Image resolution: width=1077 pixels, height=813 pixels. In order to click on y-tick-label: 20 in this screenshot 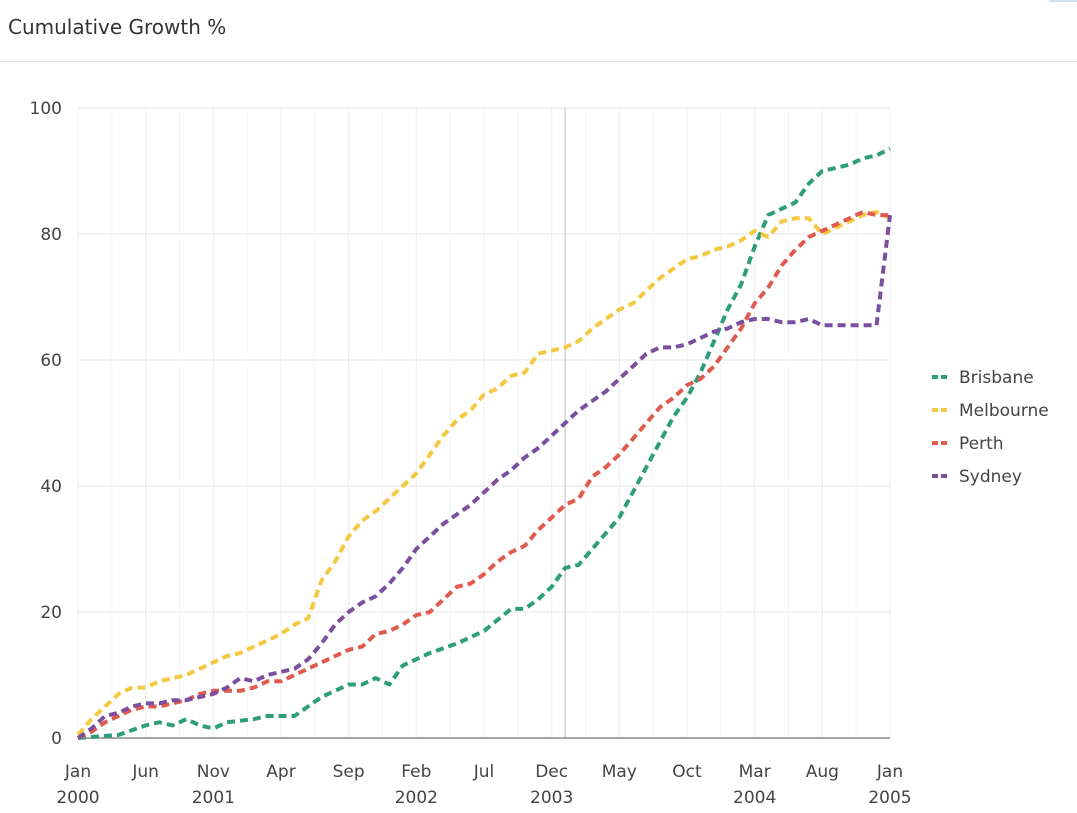, I will do `click(51, 613)`.